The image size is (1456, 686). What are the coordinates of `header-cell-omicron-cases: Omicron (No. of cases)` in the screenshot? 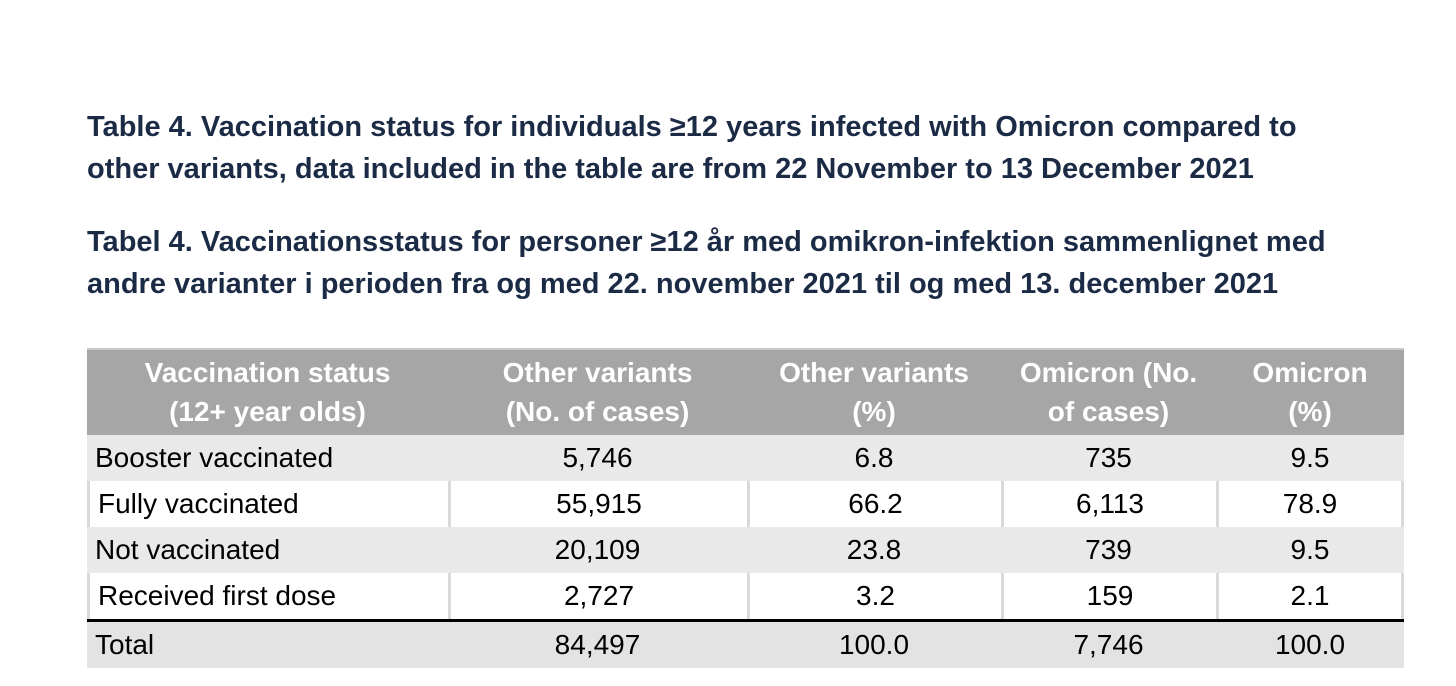 It's located at (1108, 392).